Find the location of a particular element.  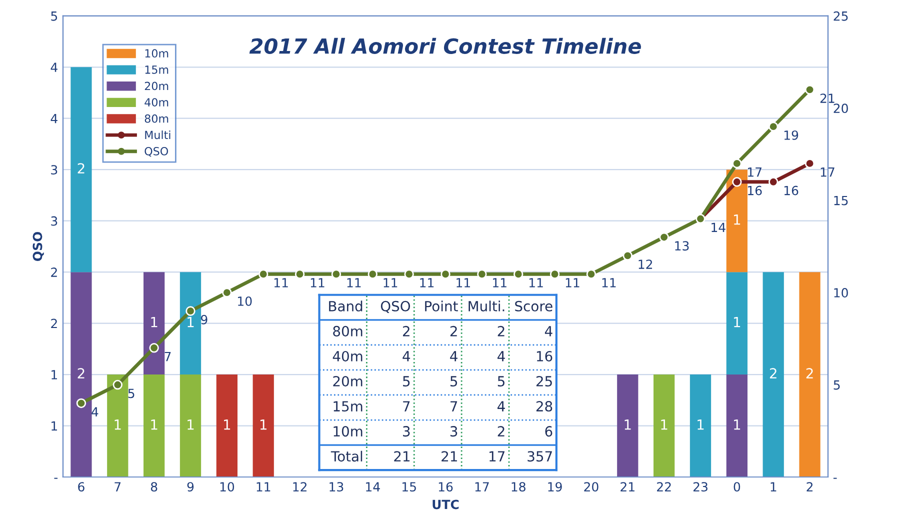

annotation: 6 is located at coordinates (548, 431).